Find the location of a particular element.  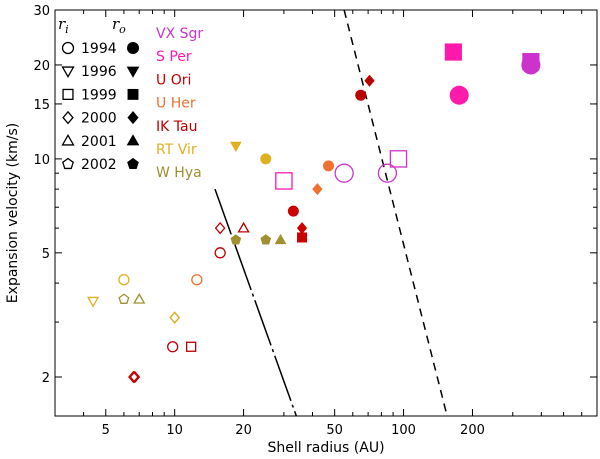

u-ori-outer-square-point is located at coordinates (302, 237).